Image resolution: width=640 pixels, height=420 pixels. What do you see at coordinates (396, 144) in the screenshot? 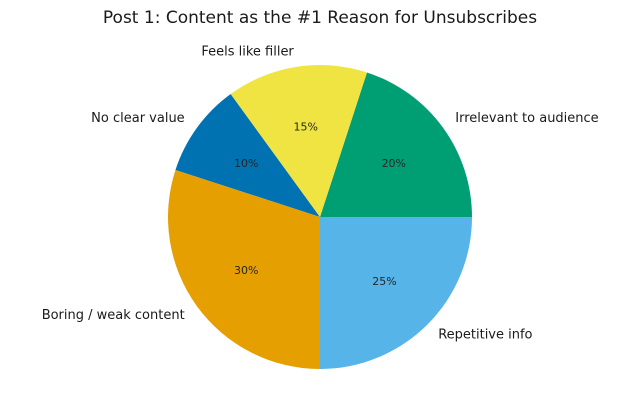
I see `pie-slice-irrelevant-to-audience` at bounding box center [396, 144].